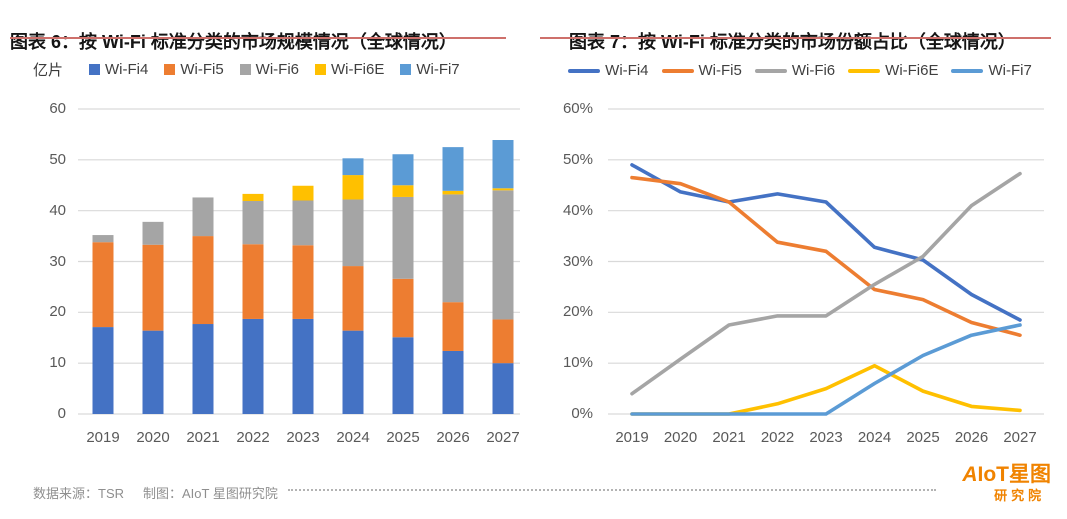  I want to click on bar-segment-wi-fi4-2025, so click(403, 375).